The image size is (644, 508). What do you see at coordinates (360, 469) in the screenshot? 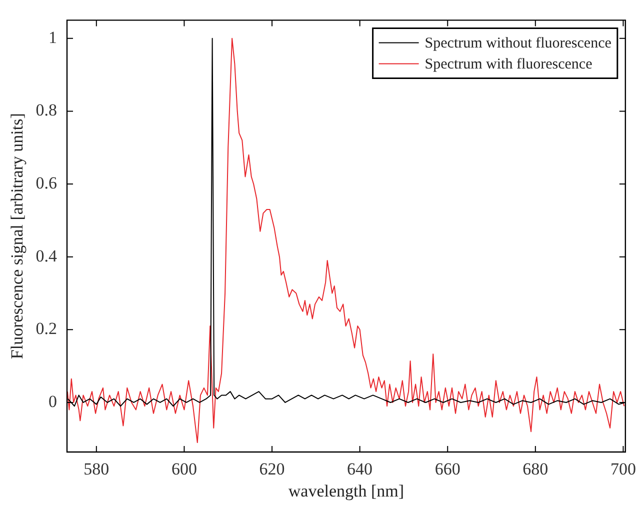
I see `x-tick-label: 640` at bounding box center [360, 469].